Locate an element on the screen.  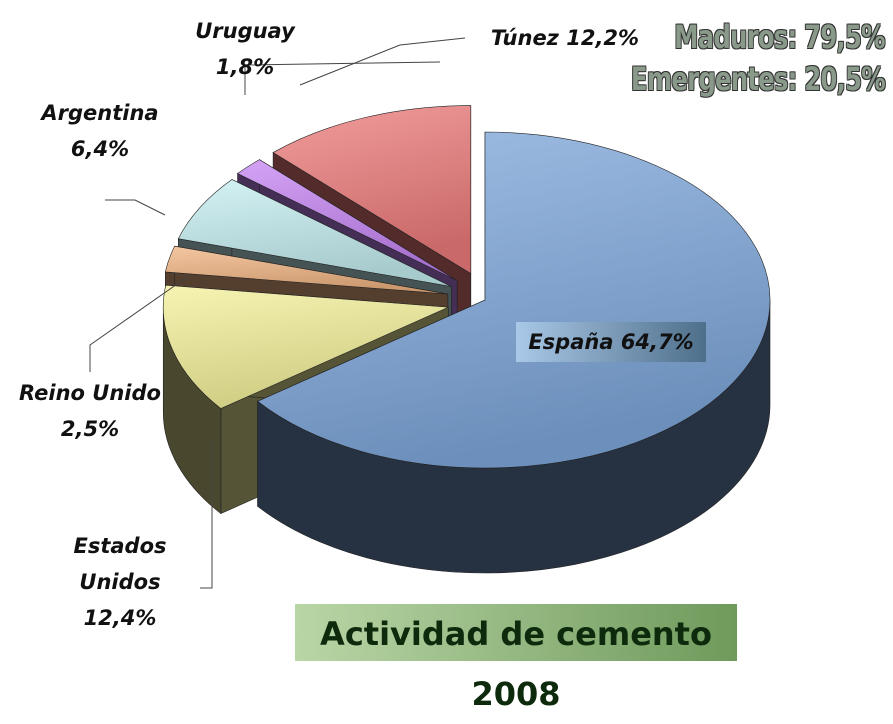
value-label: 1,8% is located at coordinates (245, 67).